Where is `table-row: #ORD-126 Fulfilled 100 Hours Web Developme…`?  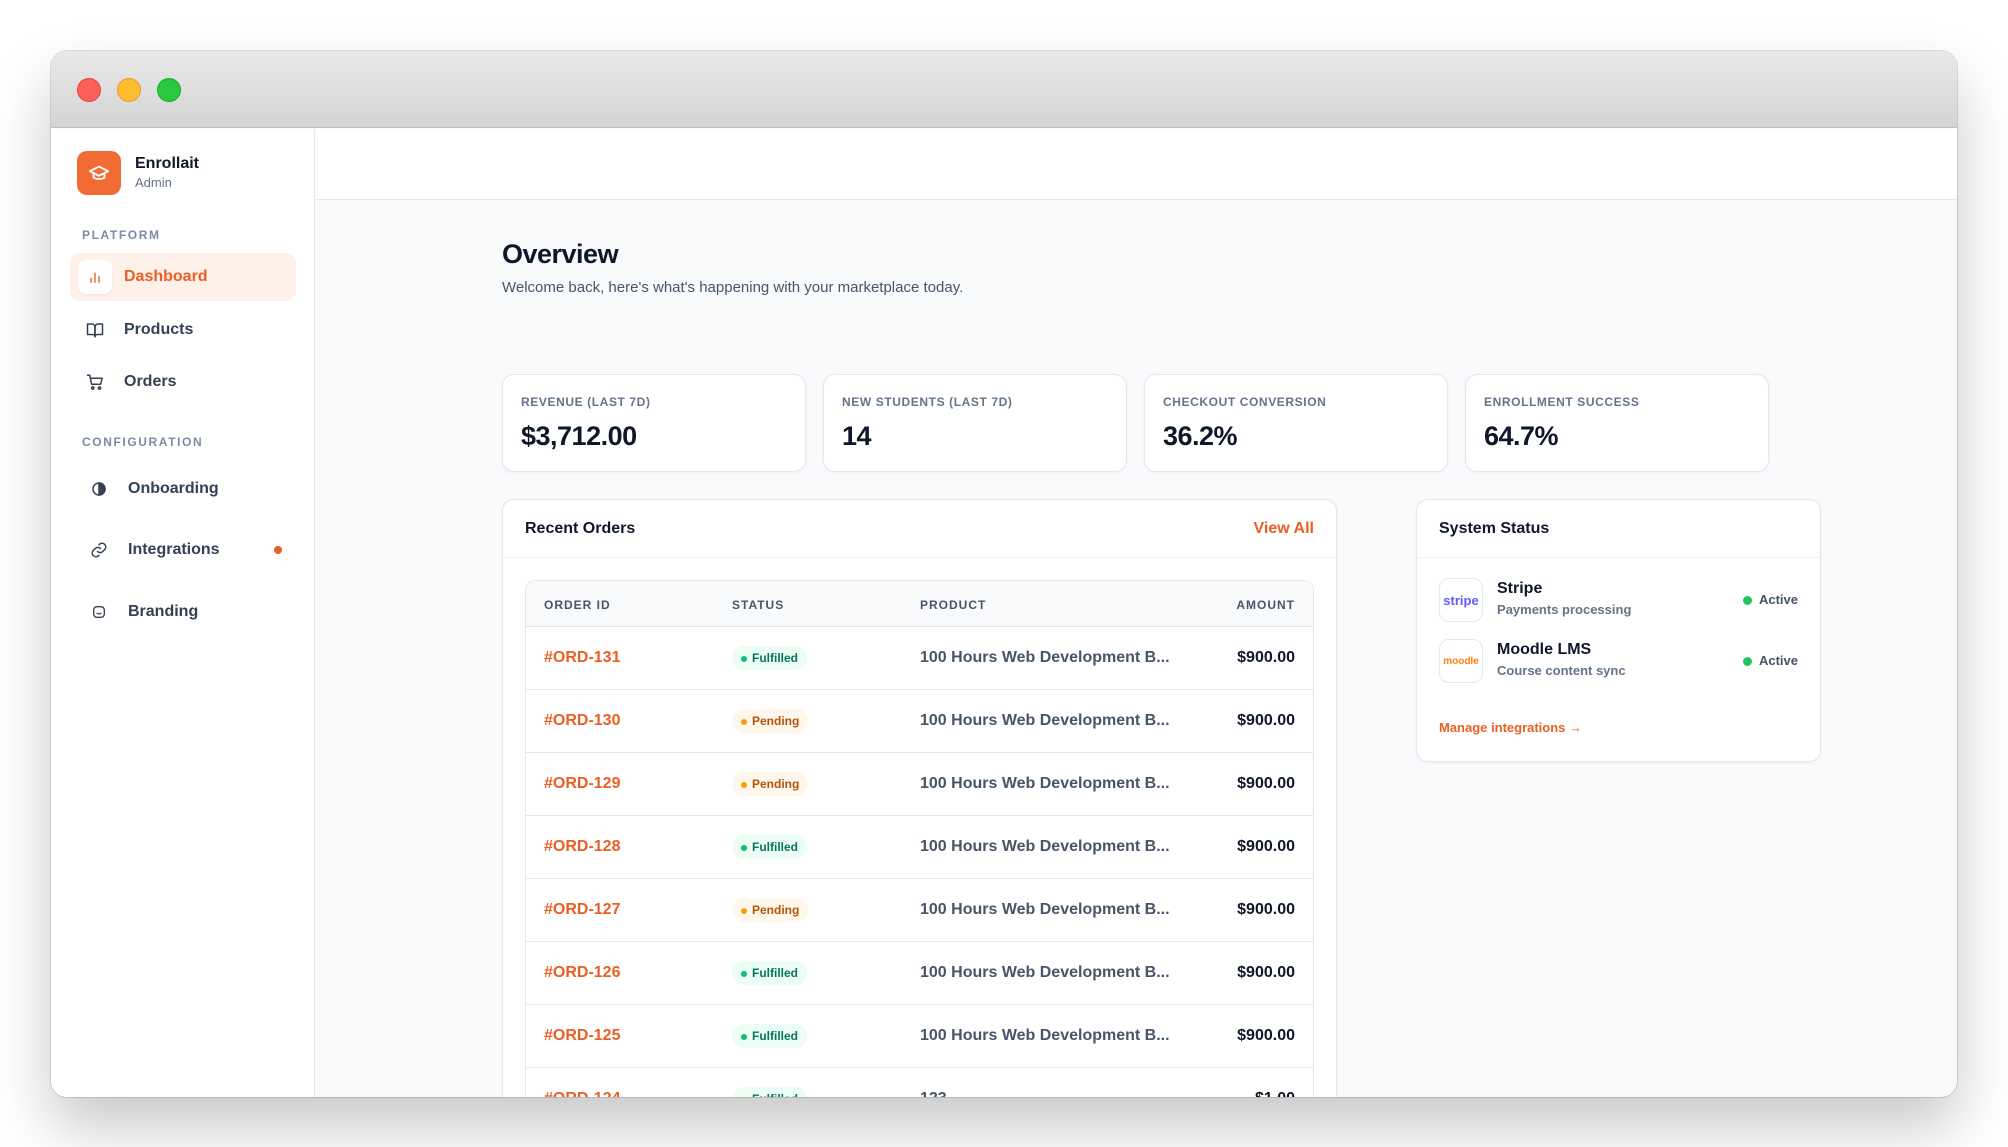
table-row: #ORD-126 Fulfilled 100 Hours Web Developme… is located at coordinates (919, 973).